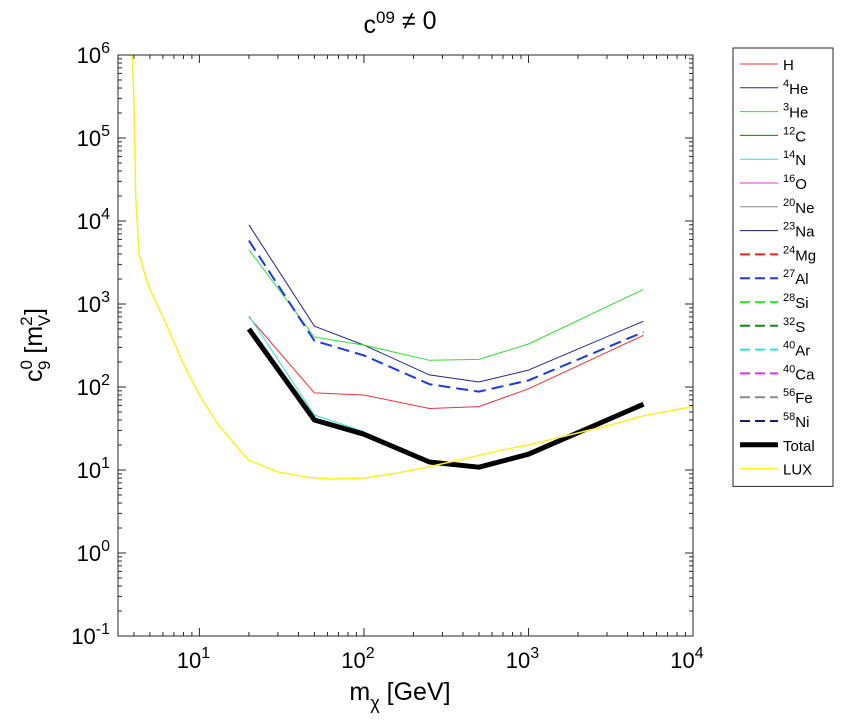  I want to click on y-tick-label: 10², so click(93, 386).